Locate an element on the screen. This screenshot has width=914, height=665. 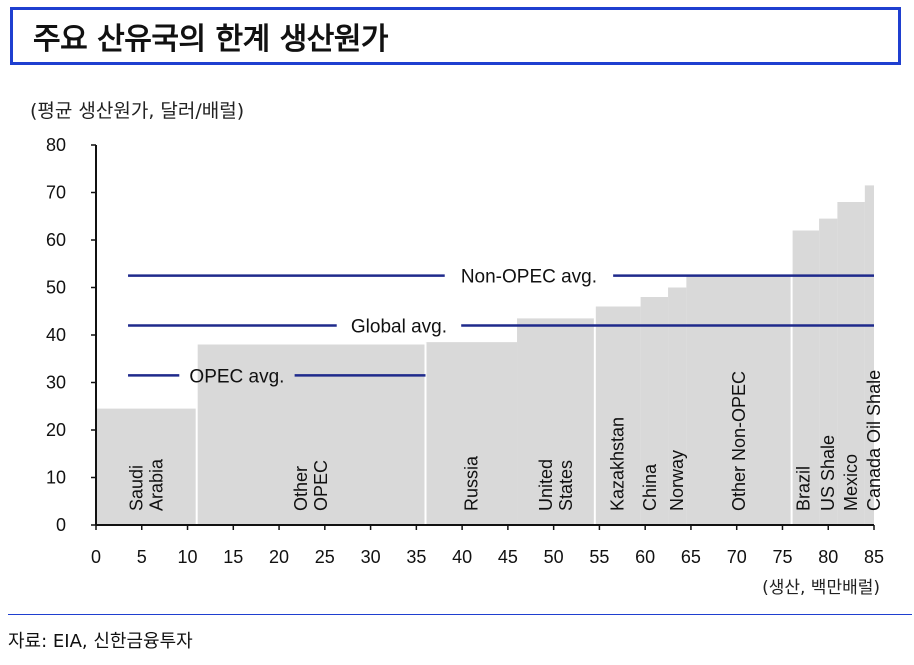
category-label-10: Mexico is located at coordinates (851, 482).